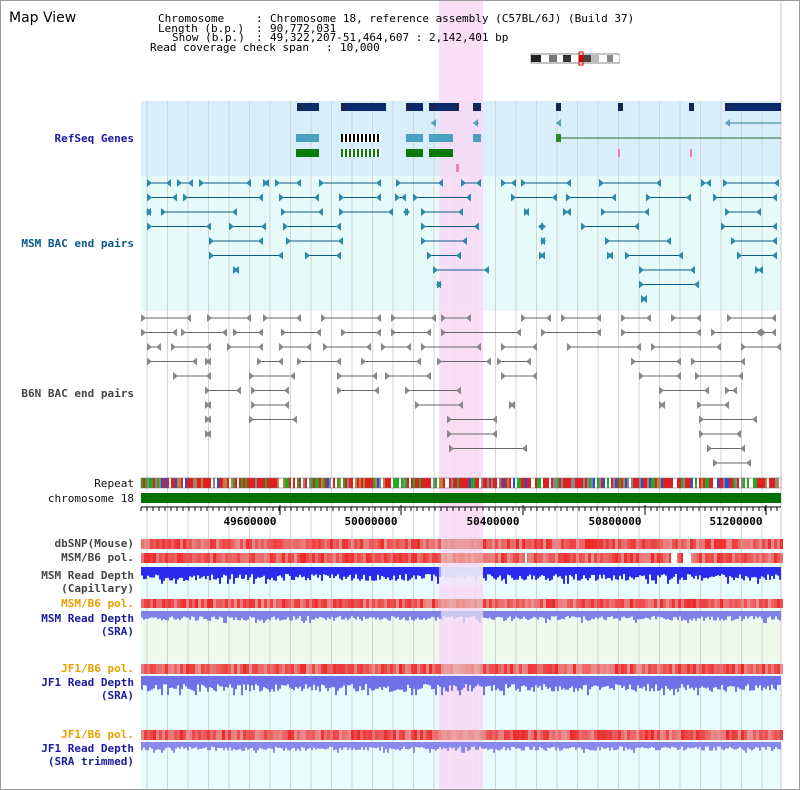  I want to click on track-label-jf1-b6-pol-1: JF1/B6 pol., so click(97, 668).